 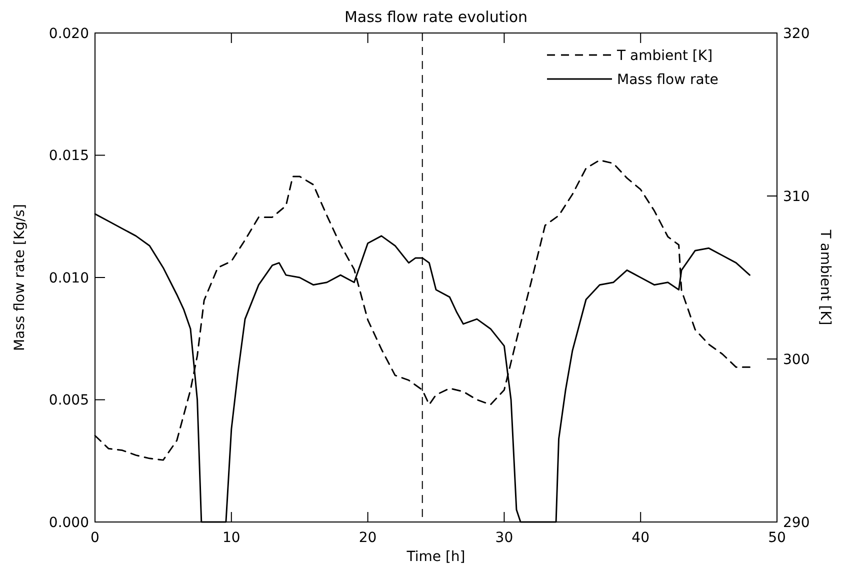 I want to click on y-tick-label: 0.020, so click(x=68, y=34).